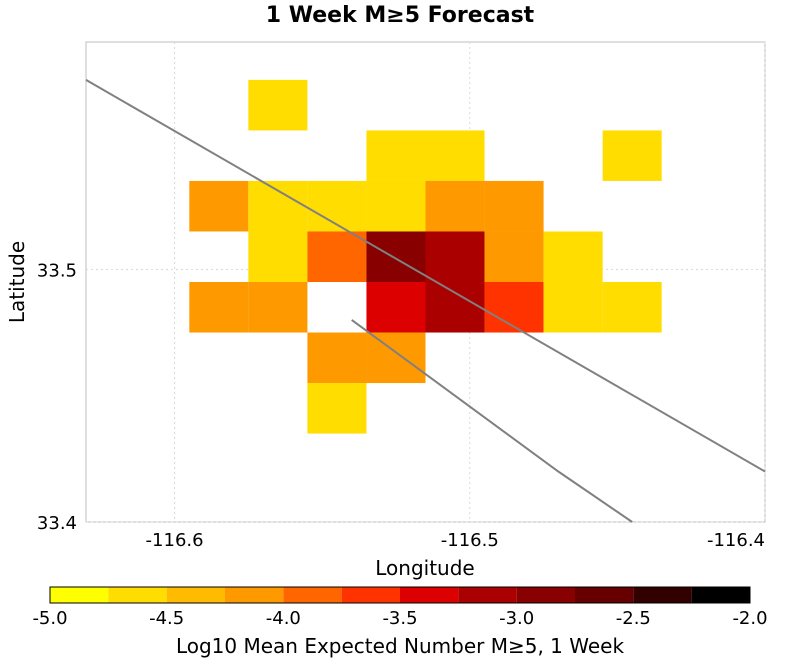 The height and width of the screenshot is (667, 800). What do you see at coordinates (175, 540) in the screenshot?
I see `x-tick-label: -116.6` at bounding box center [175, 540].